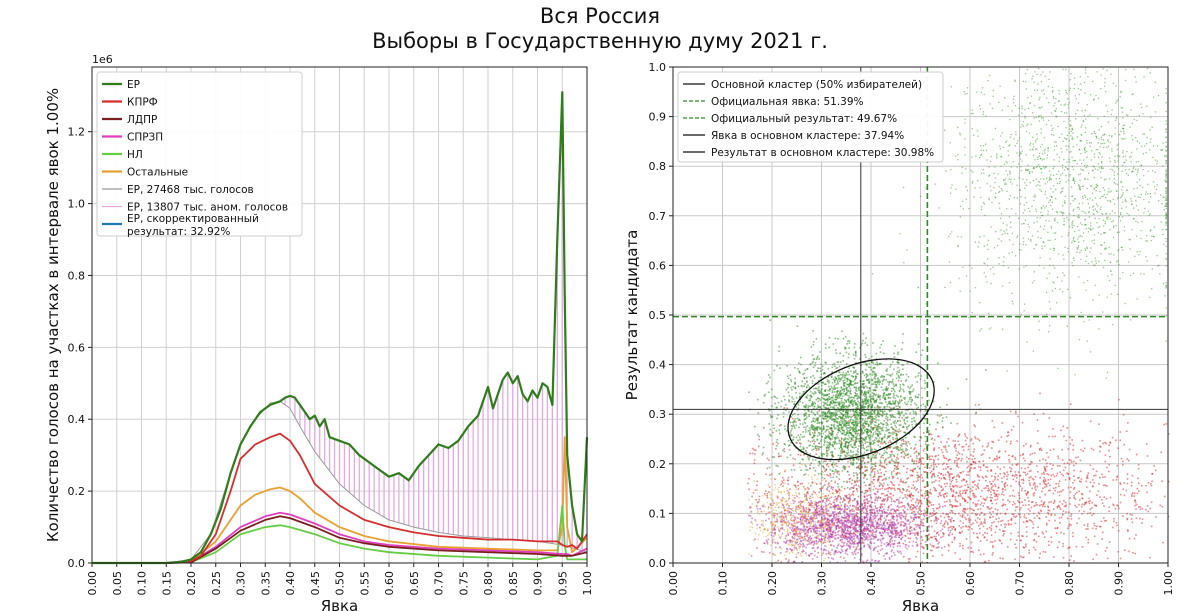 The width and height of the screenshot is (1200, 611). I want to click on left-x-tick-label: 0.70, so click(439, 583).